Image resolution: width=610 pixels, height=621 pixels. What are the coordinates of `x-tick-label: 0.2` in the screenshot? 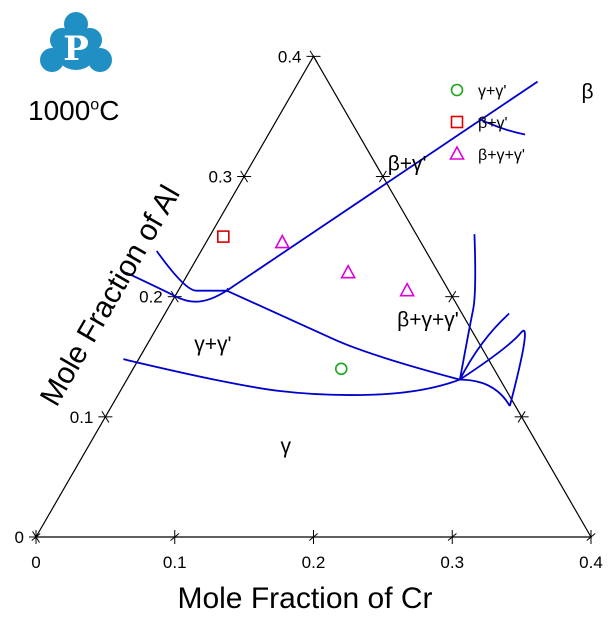 It's located at (314, 562).